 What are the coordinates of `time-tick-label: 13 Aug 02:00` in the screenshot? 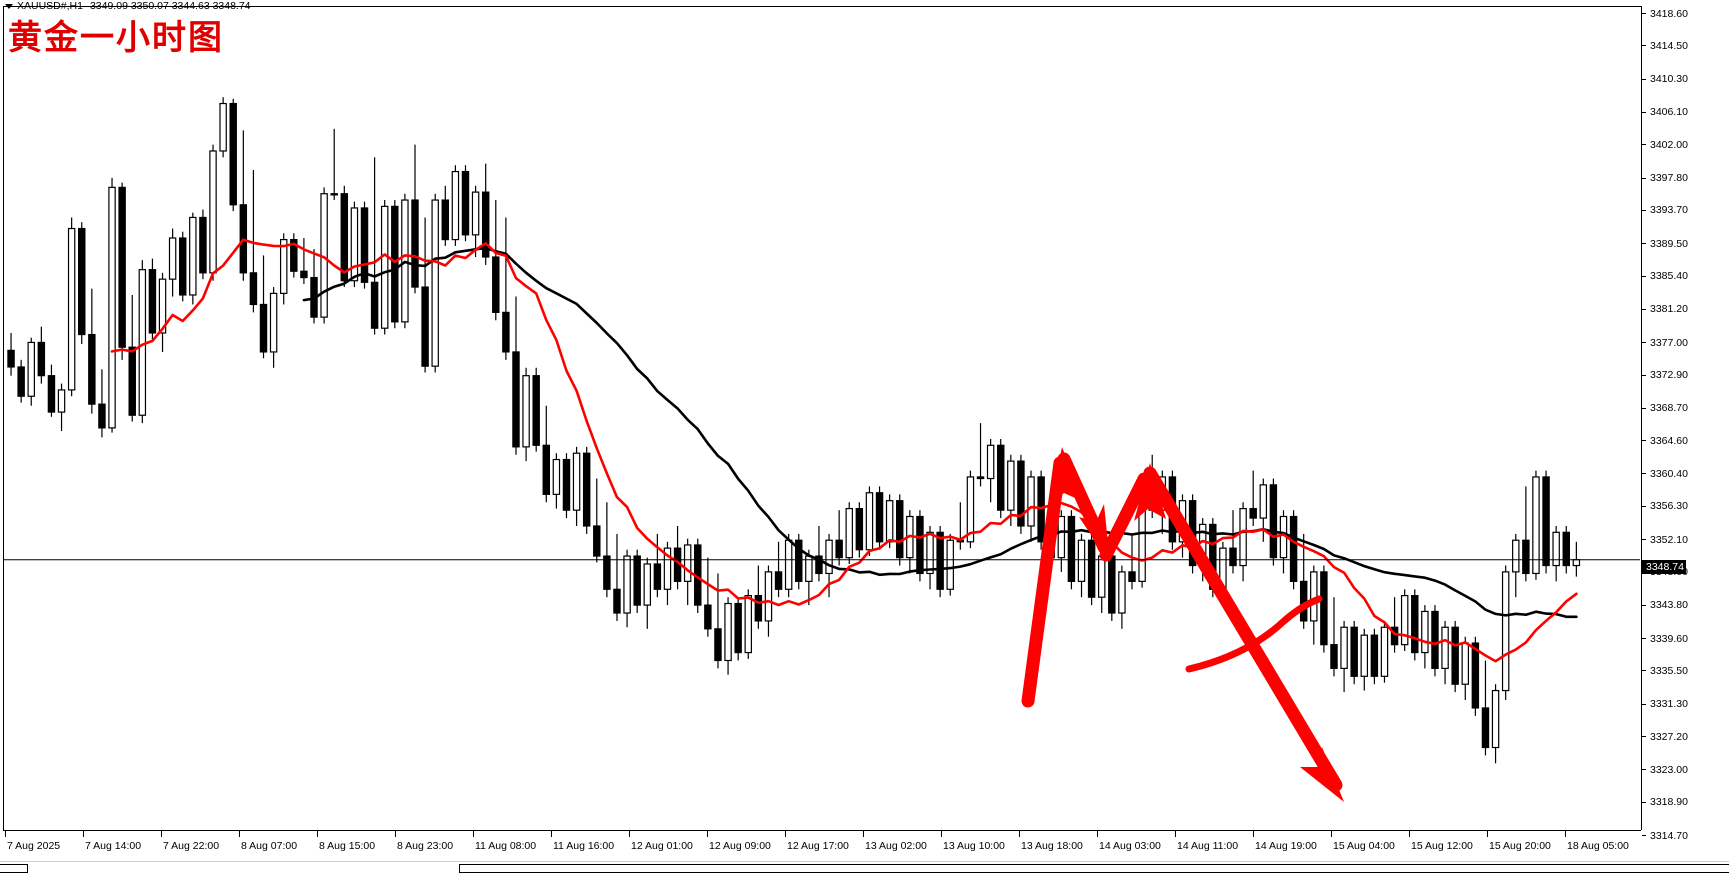 It's located at (896, 846).